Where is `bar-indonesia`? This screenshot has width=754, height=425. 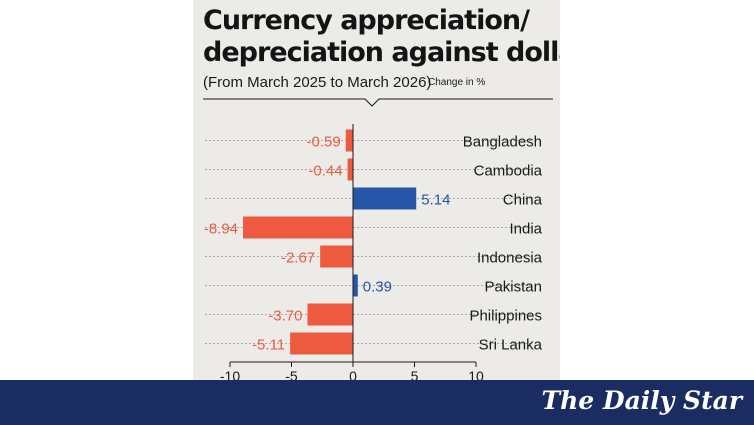
bar-indonesia is located at coordinates (336, 256).